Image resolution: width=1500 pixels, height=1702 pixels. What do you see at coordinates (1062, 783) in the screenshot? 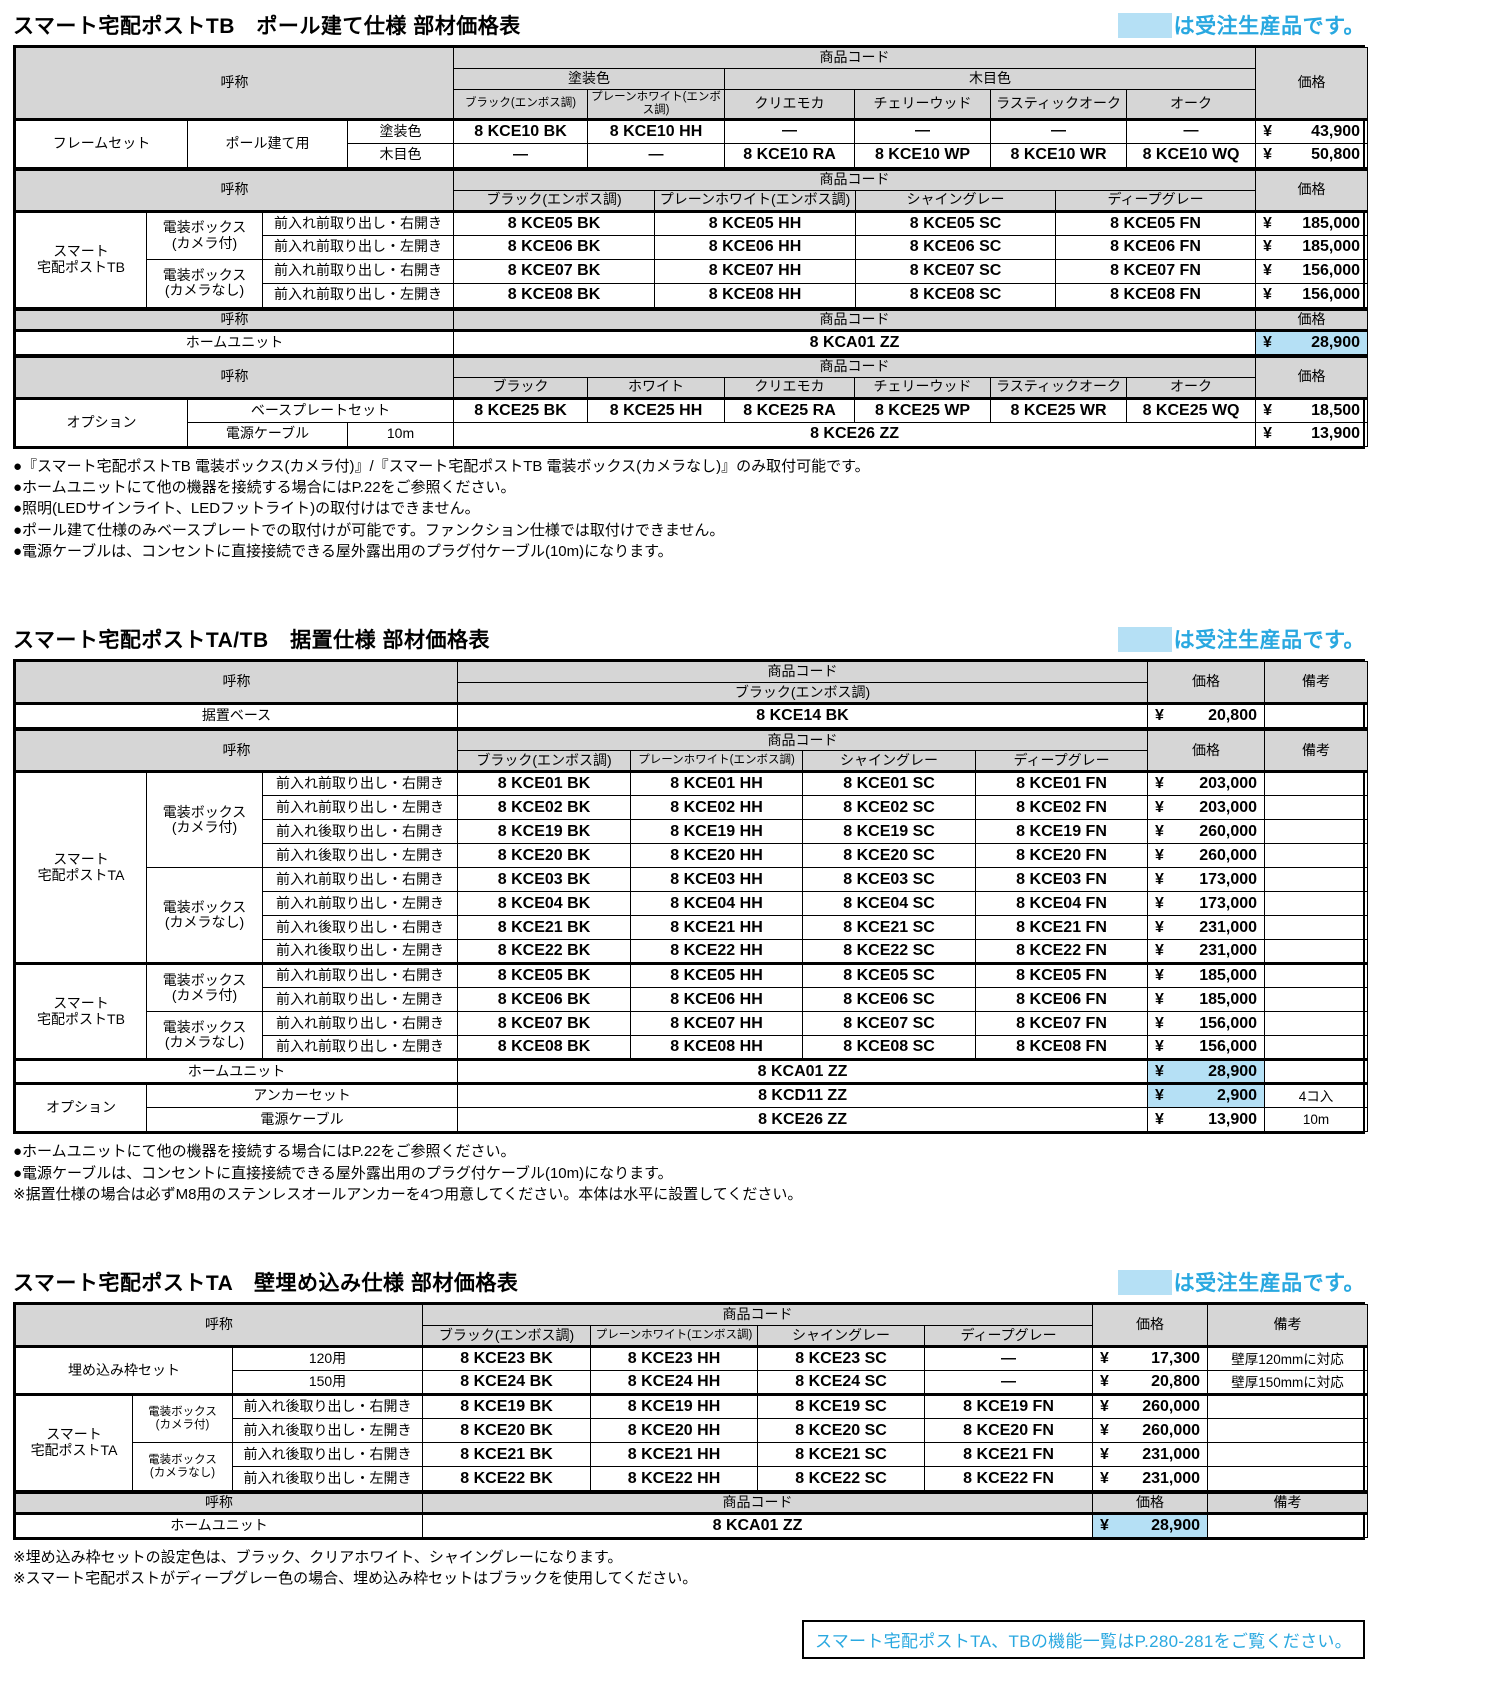
I see `product-code-cell: 8 KCE01 FN` at bounding box center [1062, 783].